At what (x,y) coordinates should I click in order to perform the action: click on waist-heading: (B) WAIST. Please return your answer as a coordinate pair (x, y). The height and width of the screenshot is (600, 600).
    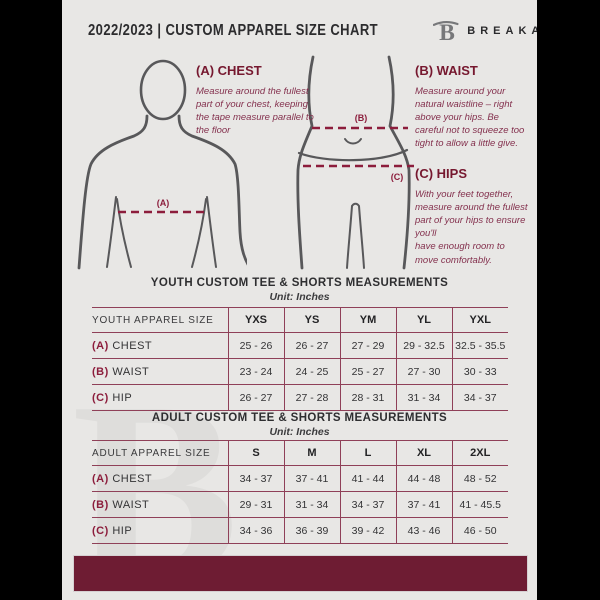
    Looking at the image, I should click on (446, 70).